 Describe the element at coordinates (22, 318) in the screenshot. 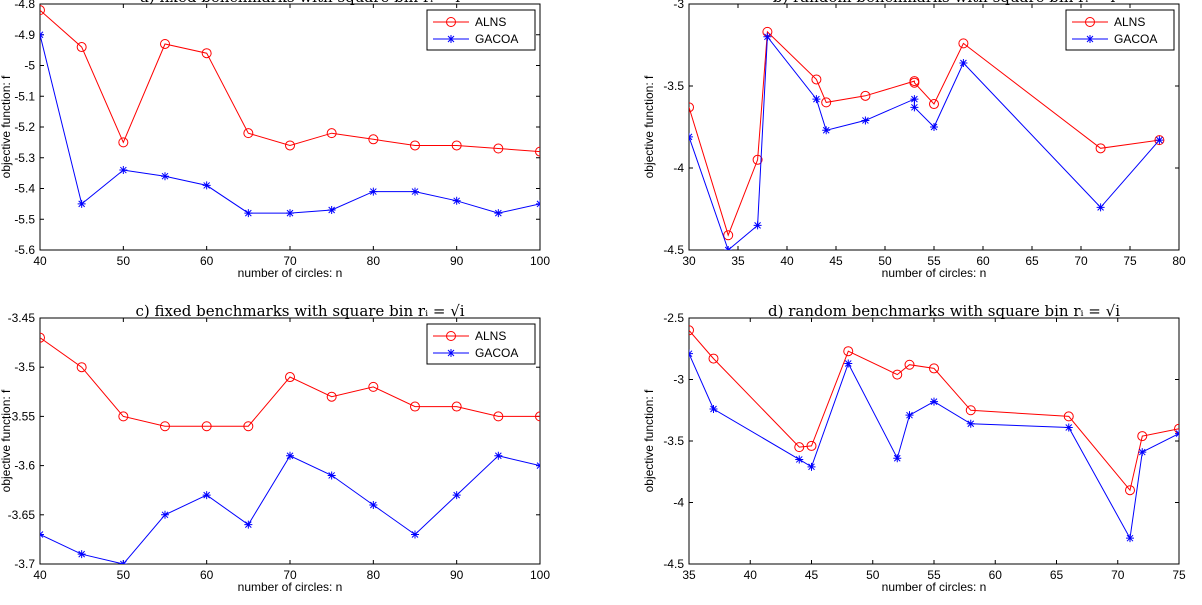

I see `y-tick-label: -3.45` at that location.